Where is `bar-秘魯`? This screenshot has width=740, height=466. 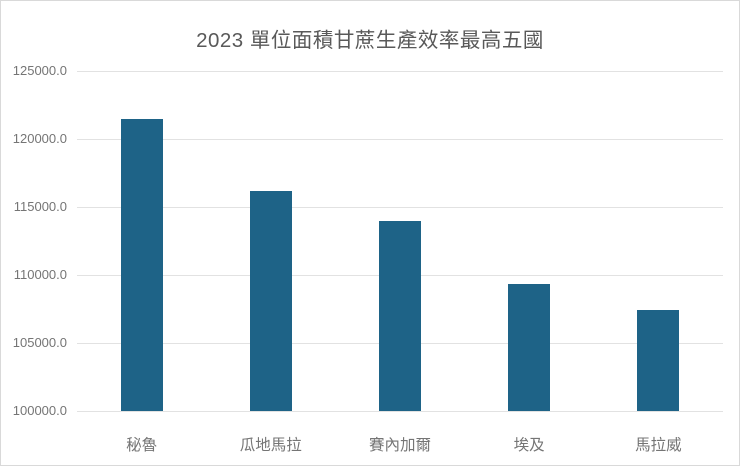
bar-秘魯 is located at coordinates (141, 265).